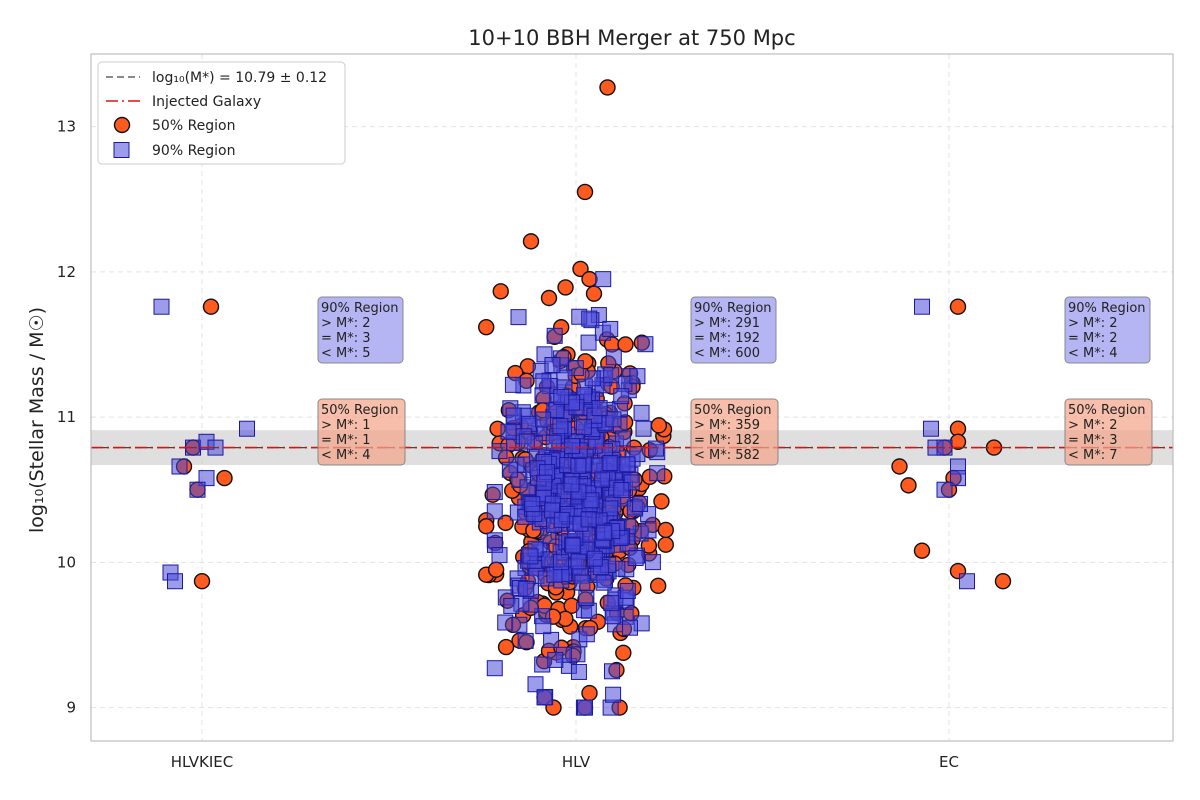  What do you see at coordinates (194, 126) in the screenshot?
I see `legend-label: 50% Region` at bounding box center [194, 126].